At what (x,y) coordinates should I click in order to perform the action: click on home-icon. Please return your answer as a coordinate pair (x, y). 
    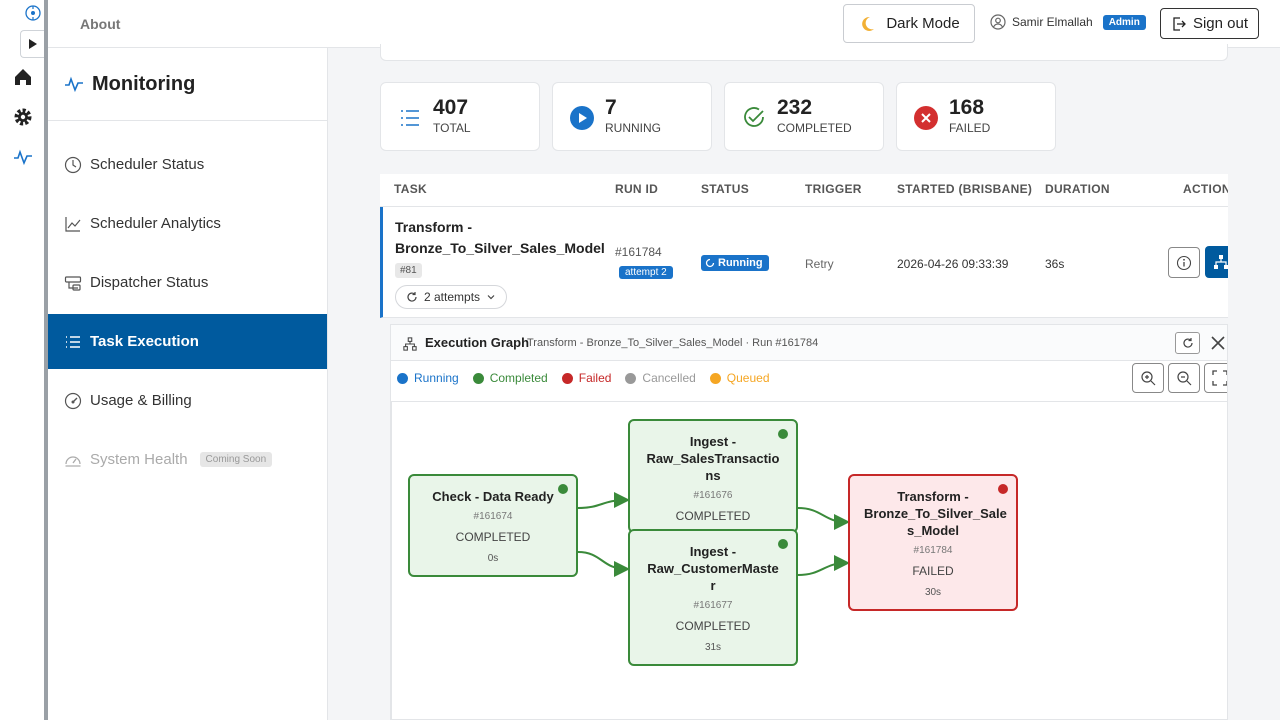
    Looking at the image, I should click on (23, 77).